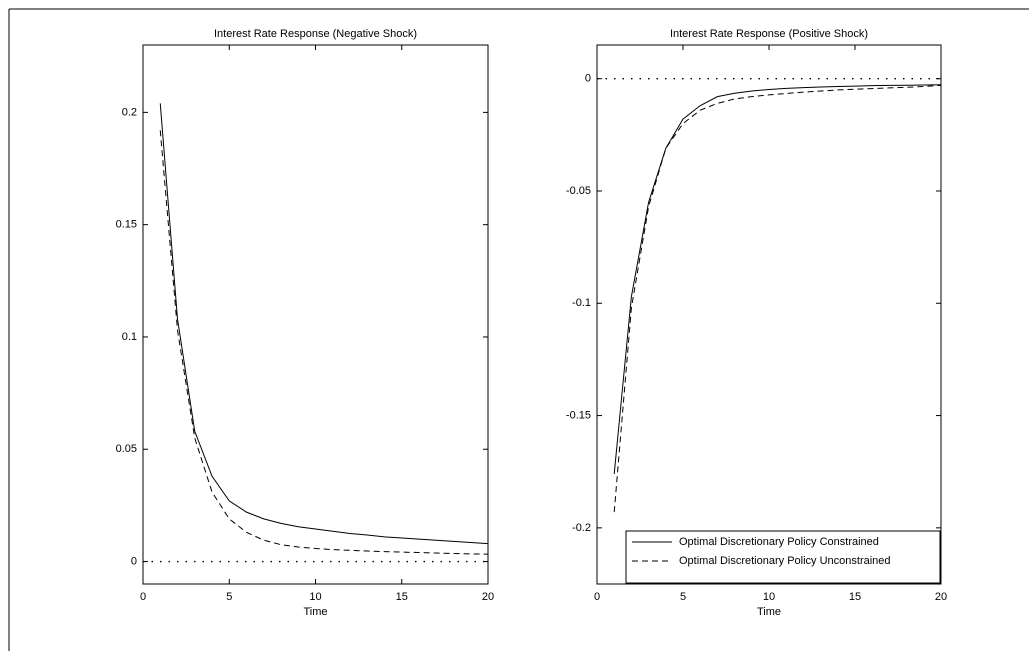 The width and height of the screenshot is (1029, 651). I want to click on chart-title: Interest Rate Response (Negative Shock), so click(315, 34).